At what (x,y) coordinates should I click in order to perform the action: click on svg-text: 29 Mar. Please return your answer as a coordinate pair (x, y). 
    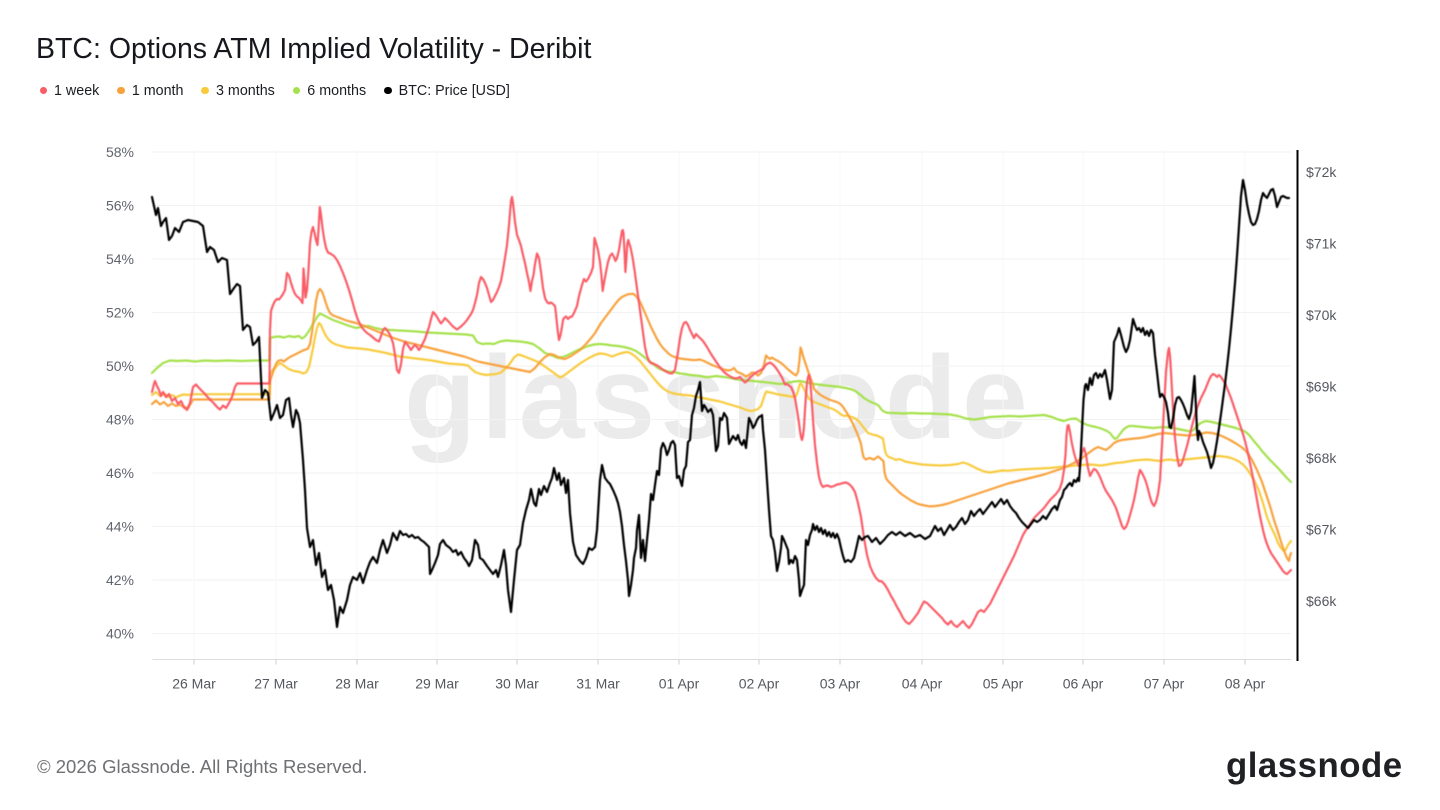
    Looking at the image, I should click on (437, 684).